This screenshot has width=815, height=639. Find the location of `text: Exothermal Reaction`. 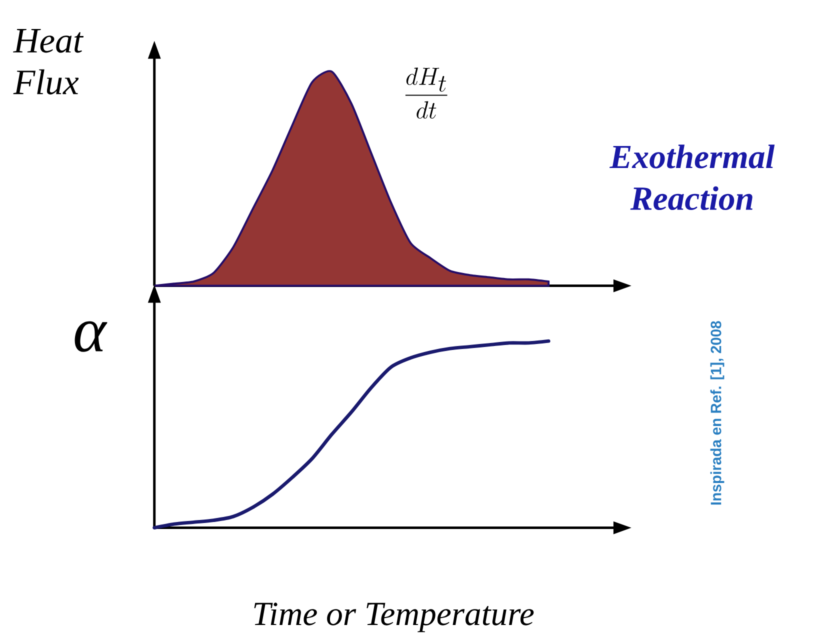

text: Exothermal Reaction is located at coordinates (692, 177).